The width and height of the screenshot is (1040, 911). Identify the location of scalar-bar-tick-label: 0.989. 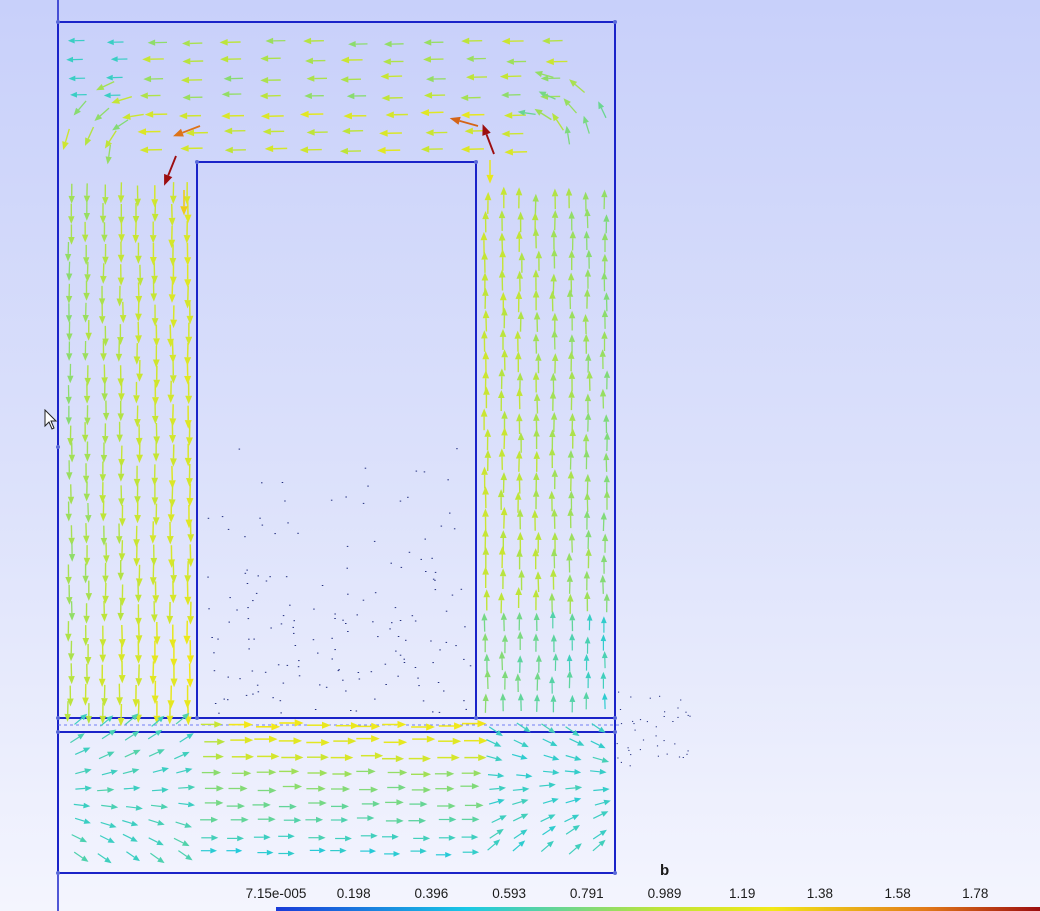
(664, 893).